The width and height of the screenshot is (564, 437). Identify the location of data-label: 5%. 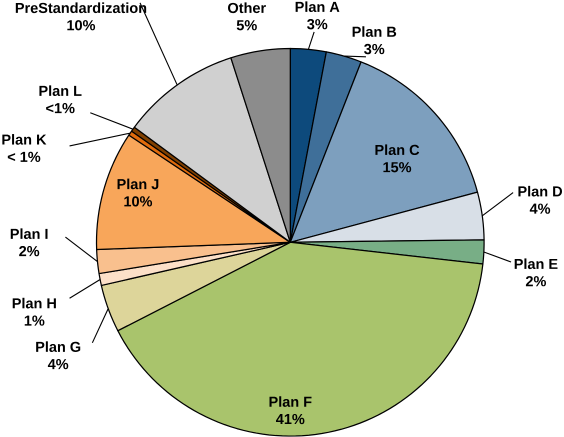
(246, 25).